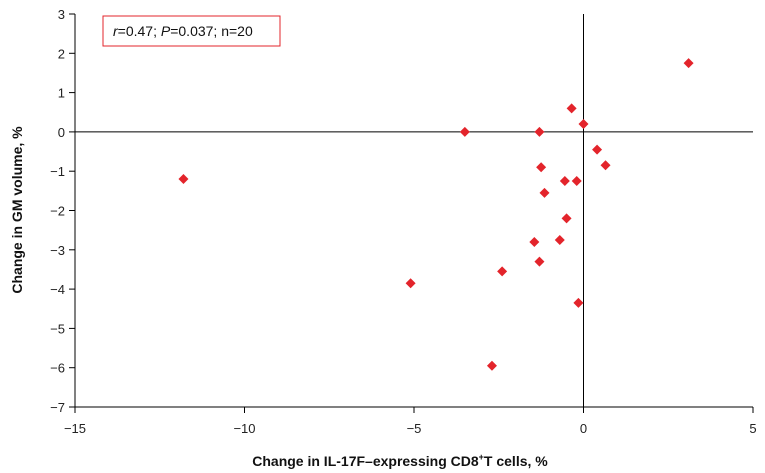 This screenshot has height=473, width=765. What do you see at coordinates (57, 328) in the screenshot?
I see `y-tick-label: −5` at bounding box center [57, 328].